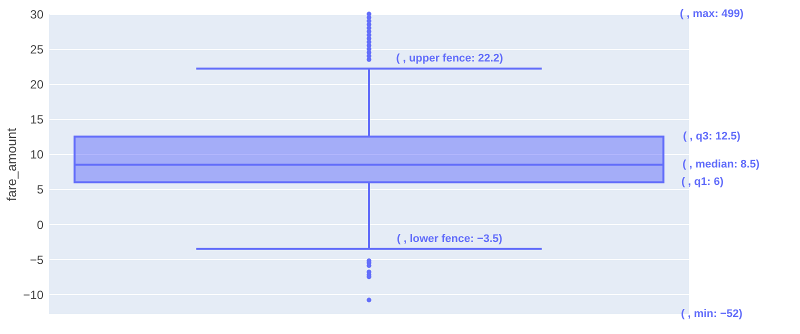  Describe the element at coordinates (37, 49) in the screenshot. I see `y-tick-label: 25` at that location.